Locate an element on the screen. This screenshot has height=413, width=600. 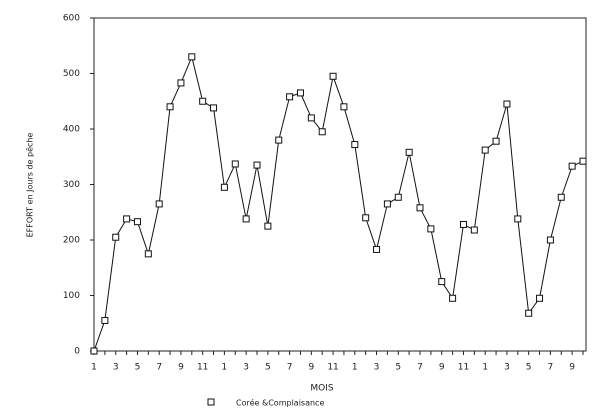
y-tick-label: 100 is located at coordinates (71, 296).